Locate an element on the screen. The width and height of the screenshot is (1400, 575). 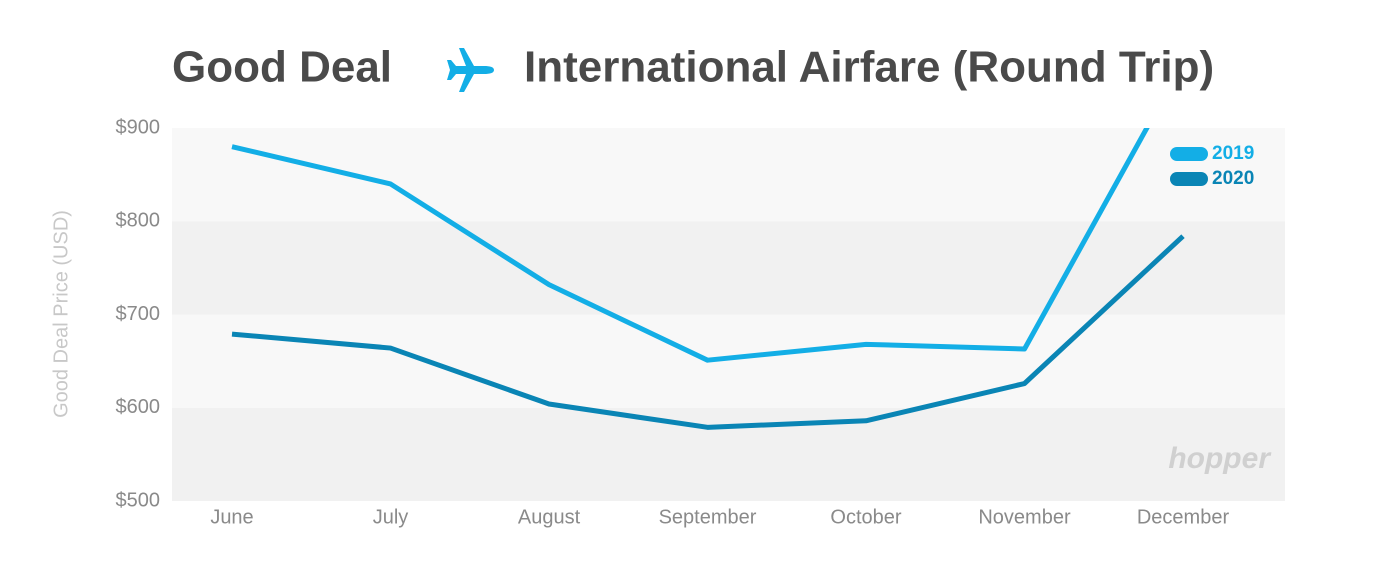
x-tick-label: July is located at coordinates (391, 517).